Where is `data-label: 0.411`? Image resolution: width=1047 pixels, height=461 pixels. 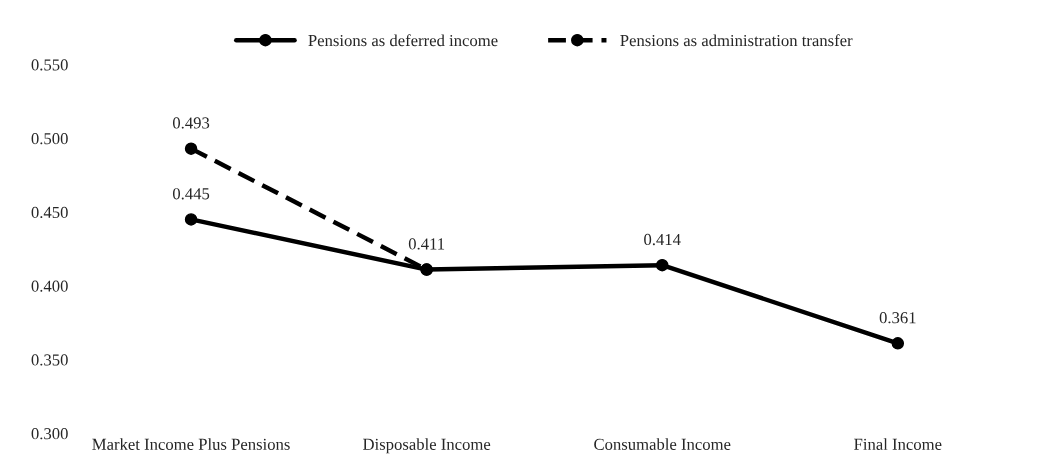 data-label: 0.411 is located at coordinates (426, 244).